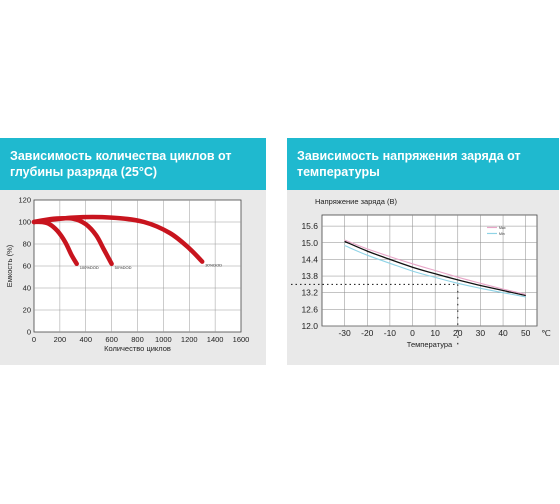 The width and height of the screenshot is (560, 504). What do you see at coordinates (60, 339) in the screenshot?
I see `x-tick-label: 200` at bounding box center [60, 339].